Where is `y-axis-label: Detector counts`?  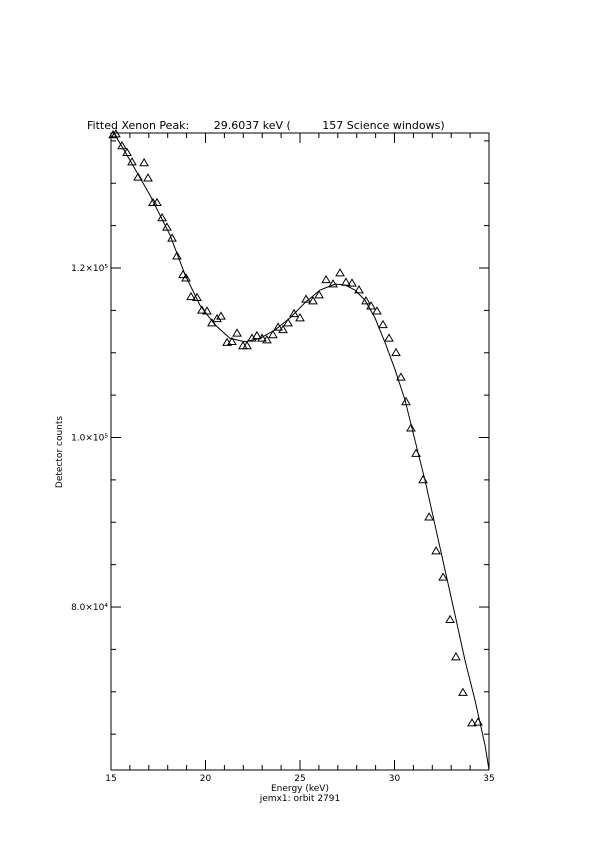 y-axis-label: Detector counts is located at coordinates (60, 452).